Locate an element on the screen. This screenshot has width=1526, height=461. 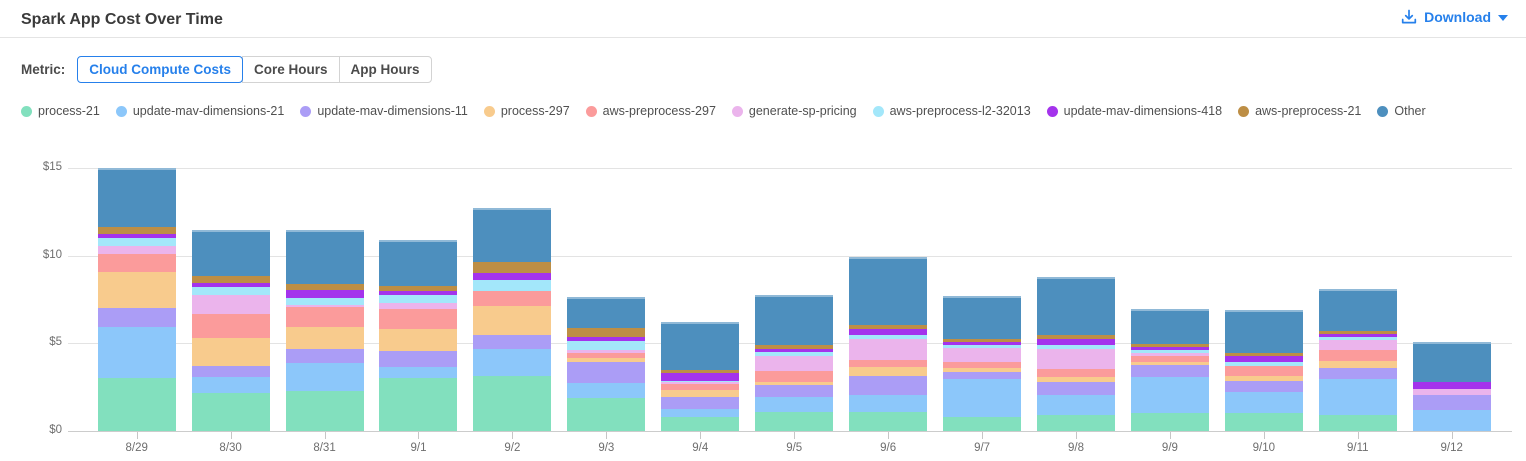
bar-9/1 is located at coordinates (418, 335).